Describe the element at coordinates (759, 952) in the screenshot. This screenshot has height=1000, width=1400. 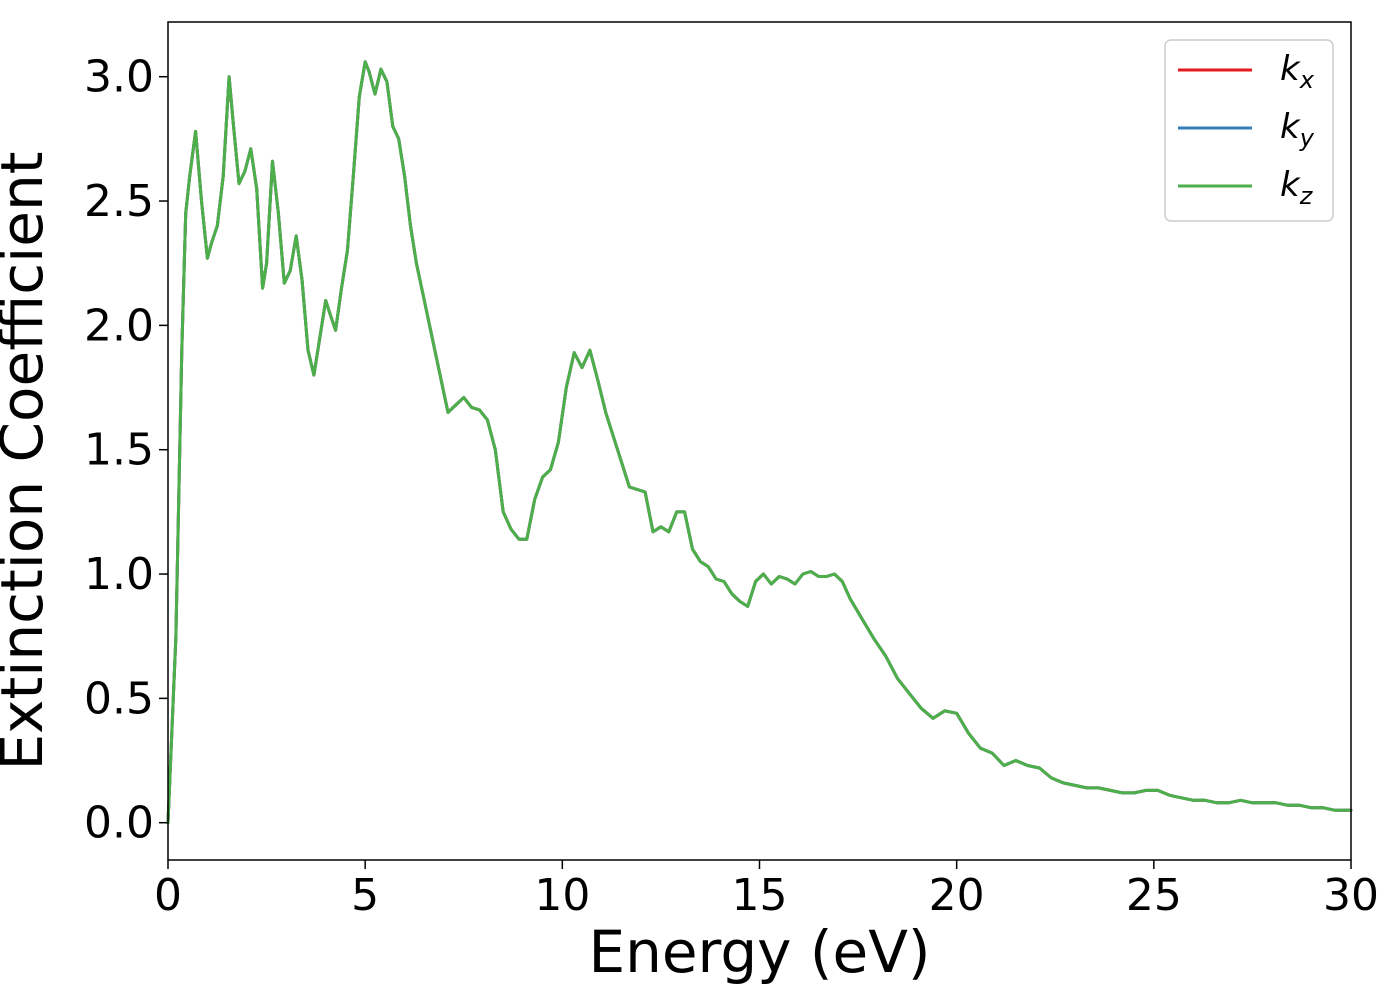
I see `x-axis-label: Energy (eV)` at that location.